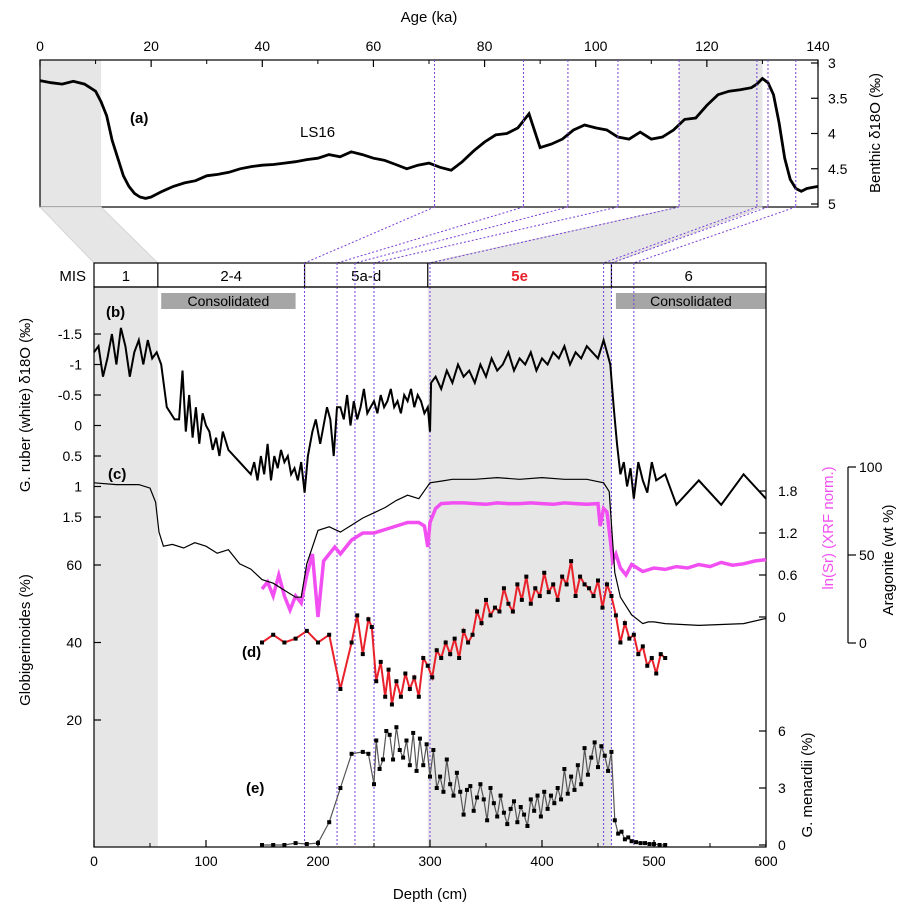  I want to click on ruber-d18o-series, so click(430, 417).